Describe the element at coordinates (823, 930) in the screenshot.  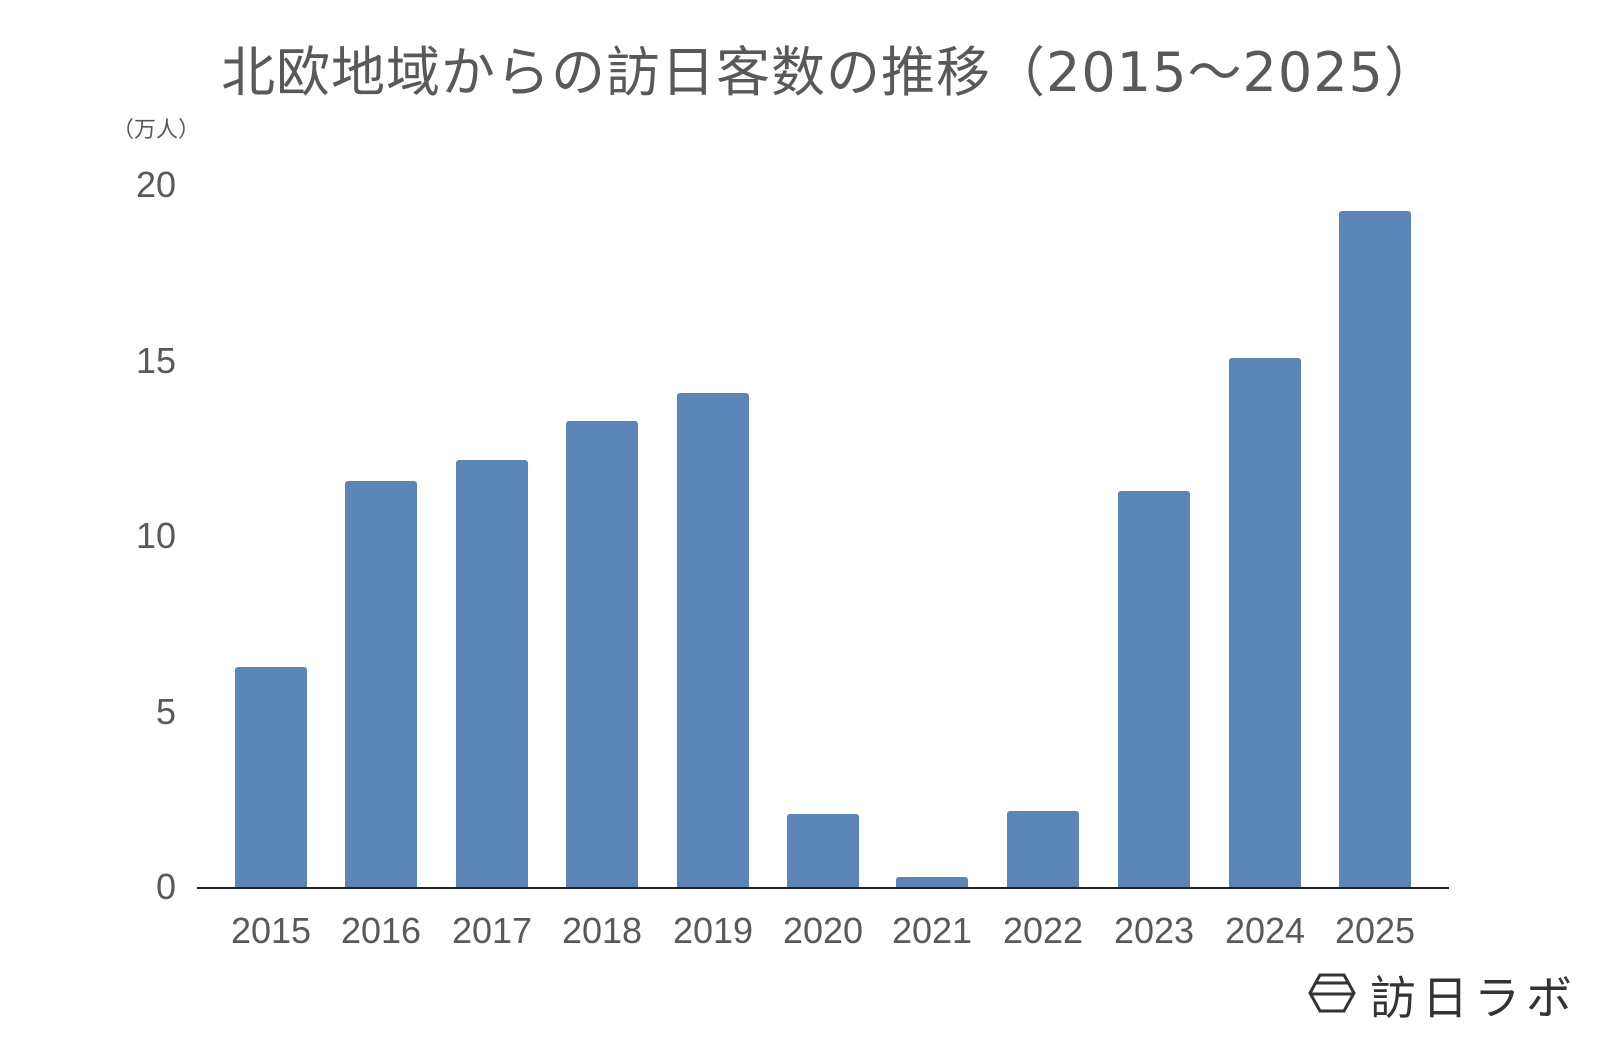
I see `x-tick-label: 2020` at that location.